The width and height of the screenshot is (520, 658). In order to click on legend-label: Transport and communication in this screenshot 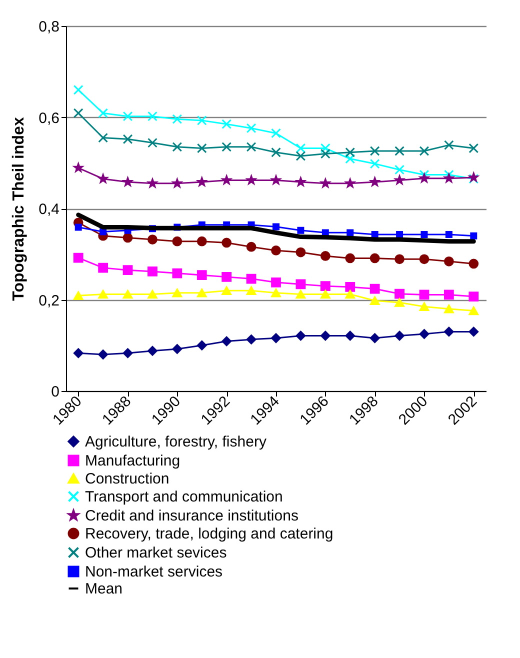, I will do `click(184, 497)`.